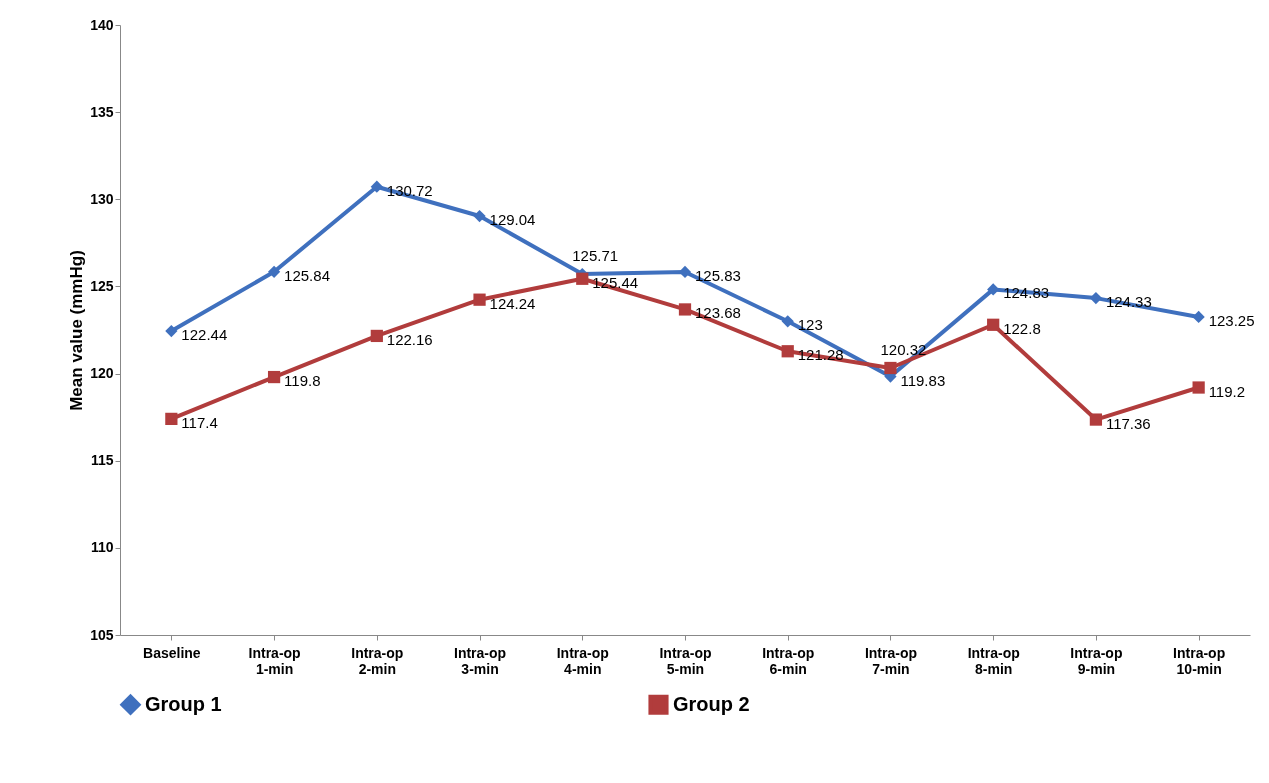 This screenshot has width=1269, height=783. Describe the element at coordinates (274, 660) in the screenshot. I see `x-tick-label: Intra-op 1-min` at that location.